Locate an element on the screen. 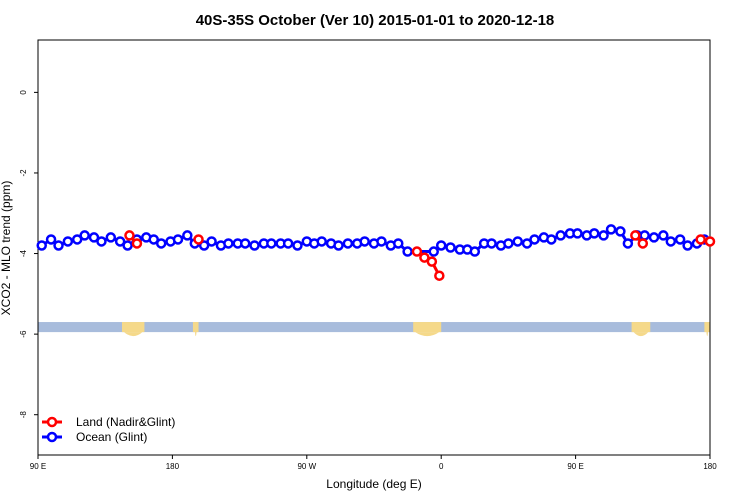 The image size is (750, 500). series-layer is located at coordinates (376, 252).